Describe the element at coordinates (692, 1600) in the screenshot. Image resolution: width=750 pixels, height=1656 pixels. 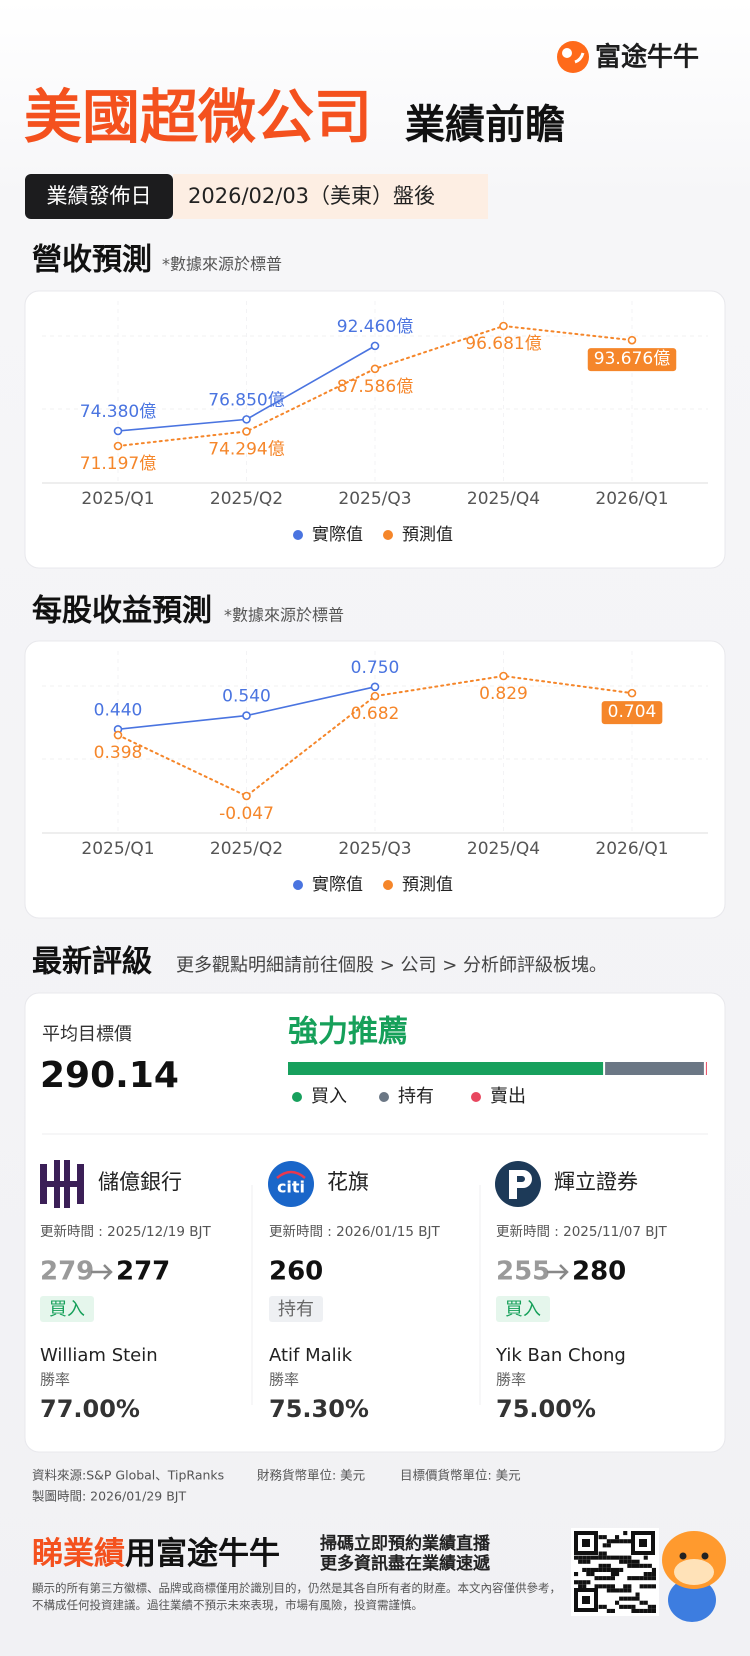
I see `mascot-body` at that location.